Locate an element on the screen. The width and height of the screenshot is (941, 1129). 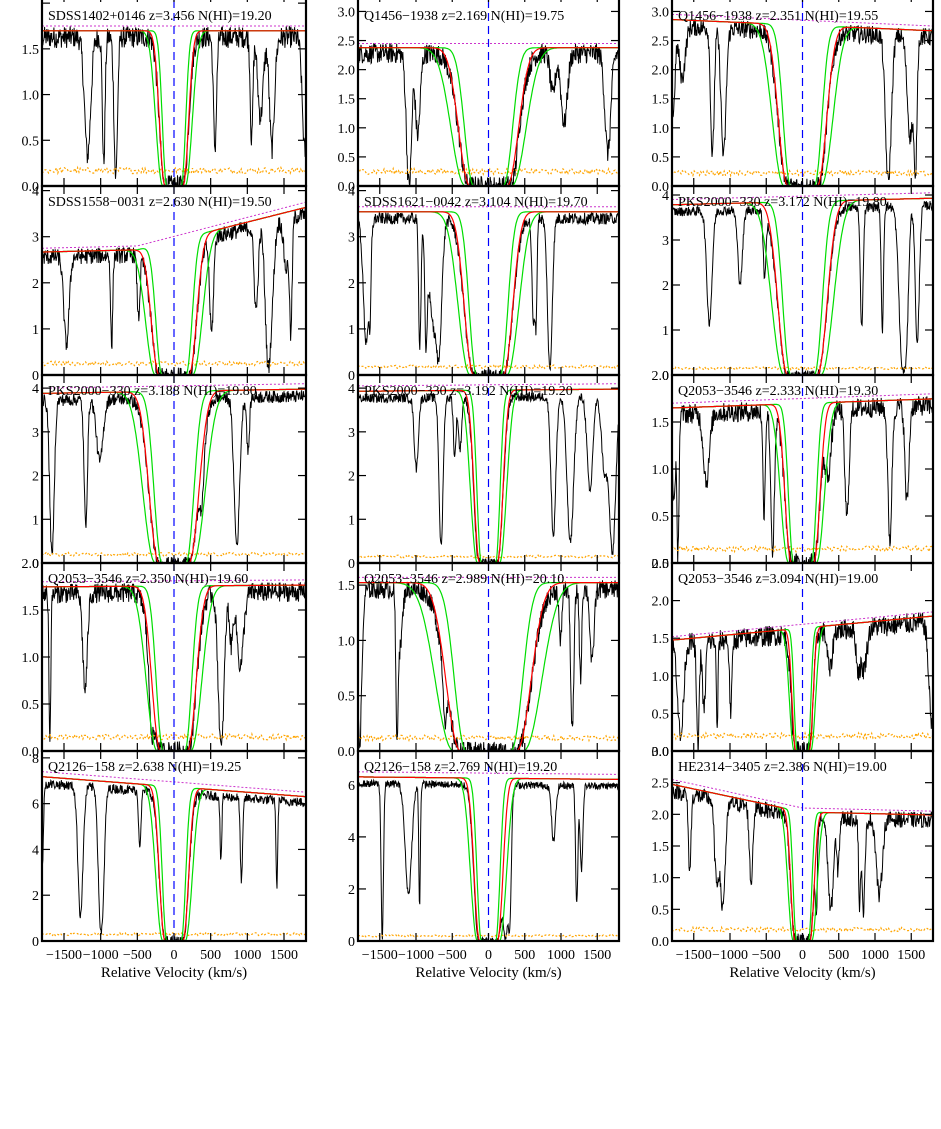
panel-label: SDSS1621−0042 z=3.104 N(HI)=19.70 is located at coordinates (476, 202).